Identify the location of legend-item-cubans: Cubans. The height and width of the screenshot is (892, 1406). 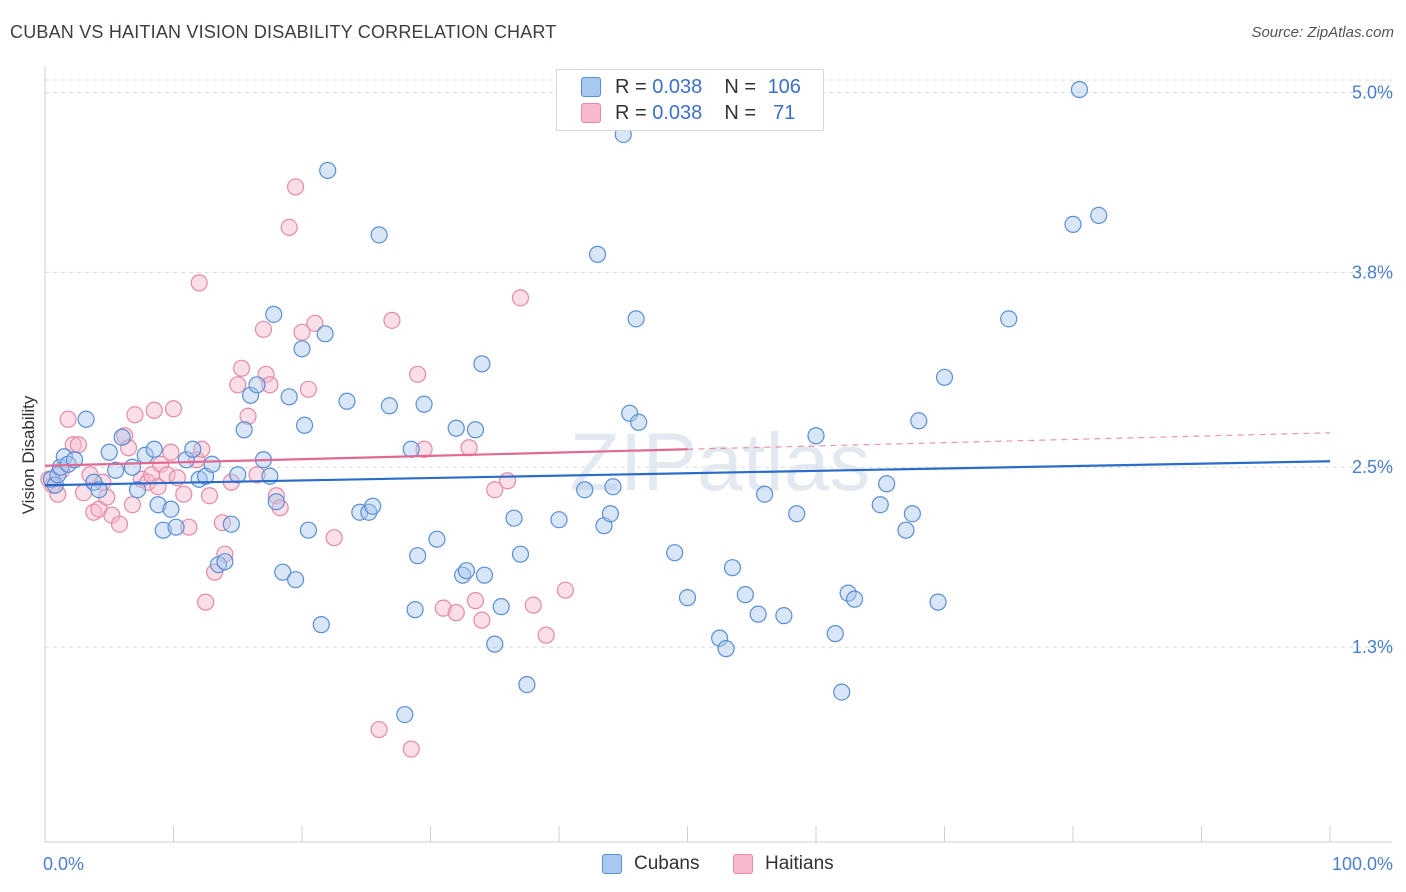
(651, 864).